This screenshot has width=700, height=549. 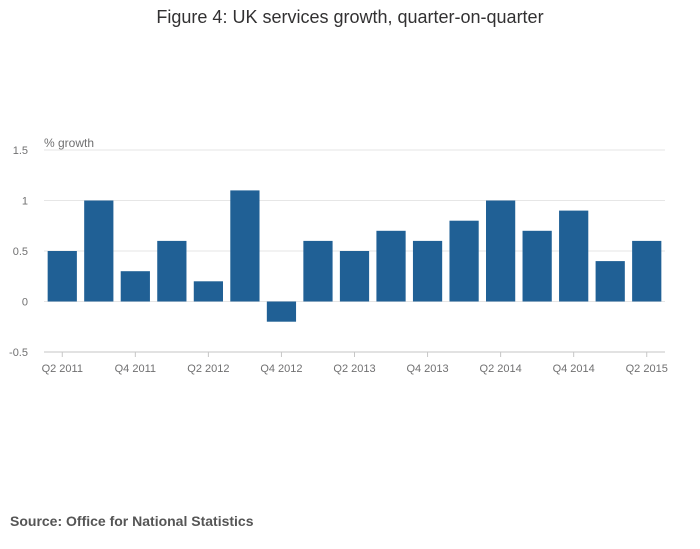 What do you see at coordinates (25, 303) in the screenshot?
I see `y-tick-label: 0` at bounding box center [25, 303].